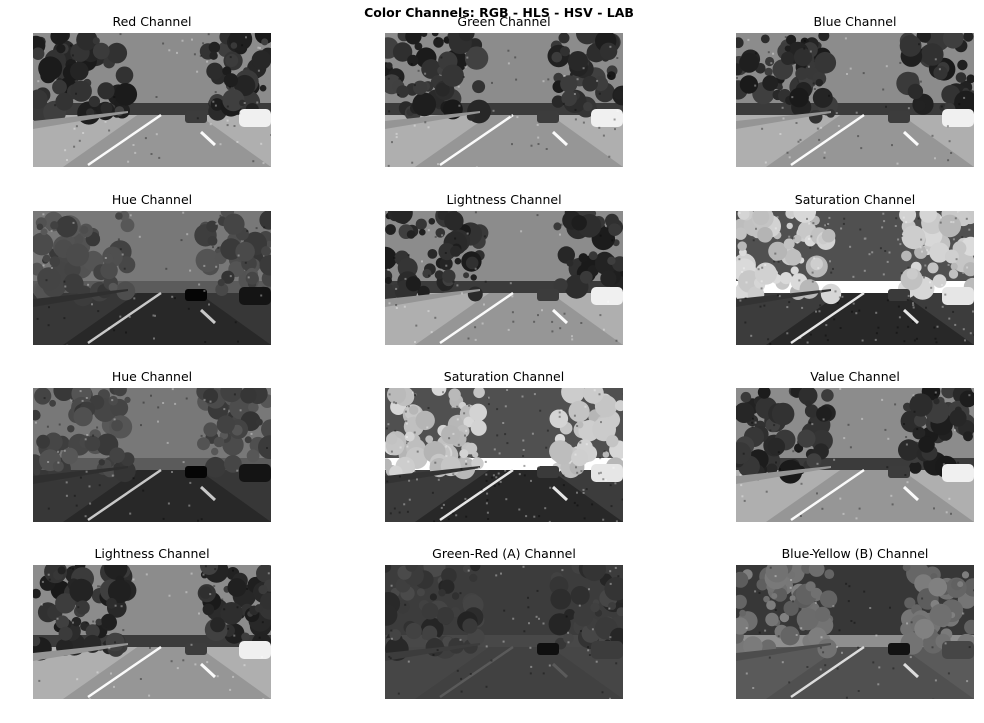 The height and width of the screenshot is (723, 984). Describe the element at coordinates (504, 376) in the screenshot. I see `panel-title: Saturation Channel` at that location.